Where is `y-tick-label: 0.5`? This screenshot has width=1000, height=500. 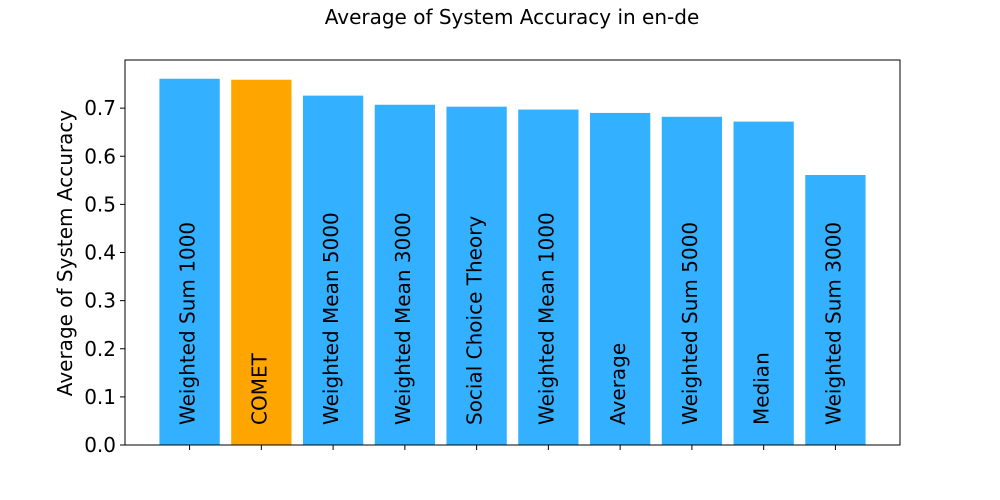 y-tick-label: 0.5 is located at coordinates (100, 204).